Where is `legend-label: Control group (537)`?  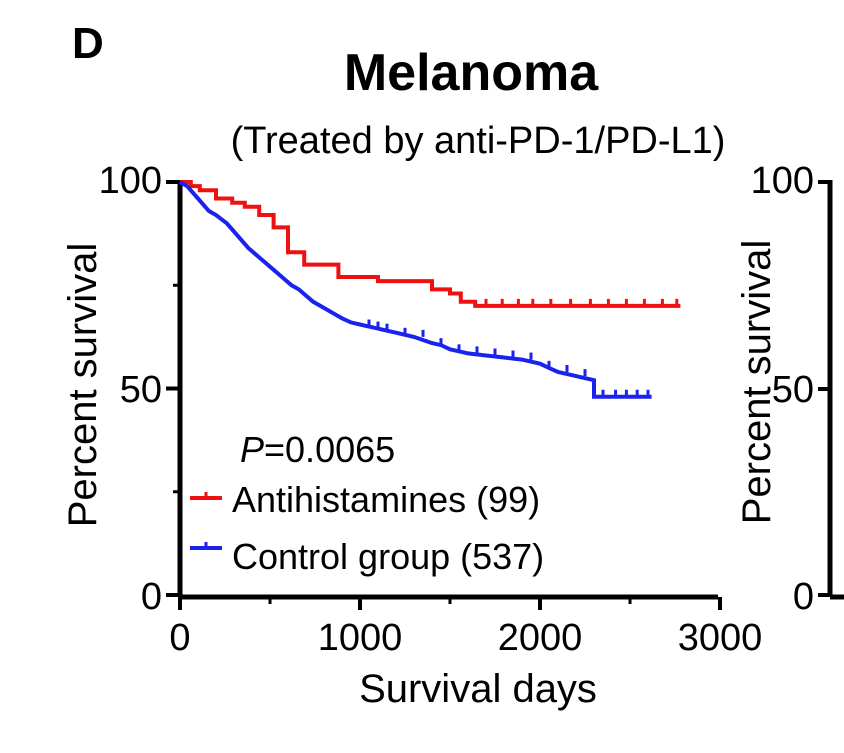
legend-label: Control group (537) is located at coordinates (388, 556).